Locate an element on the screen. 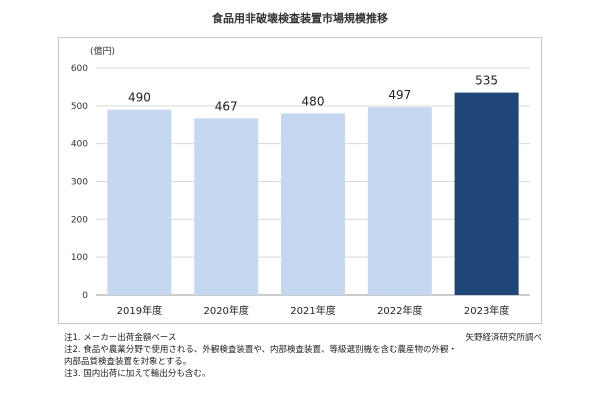 This screenshot has width=600, height=400. y-tick-label: 0 is located at coordinates (85, 296).